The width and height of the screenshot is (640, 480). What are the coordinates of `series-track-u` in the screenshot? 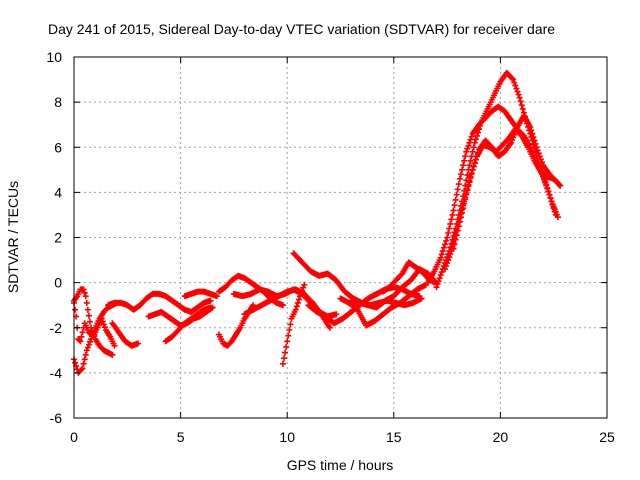 It's located at (502, 199).